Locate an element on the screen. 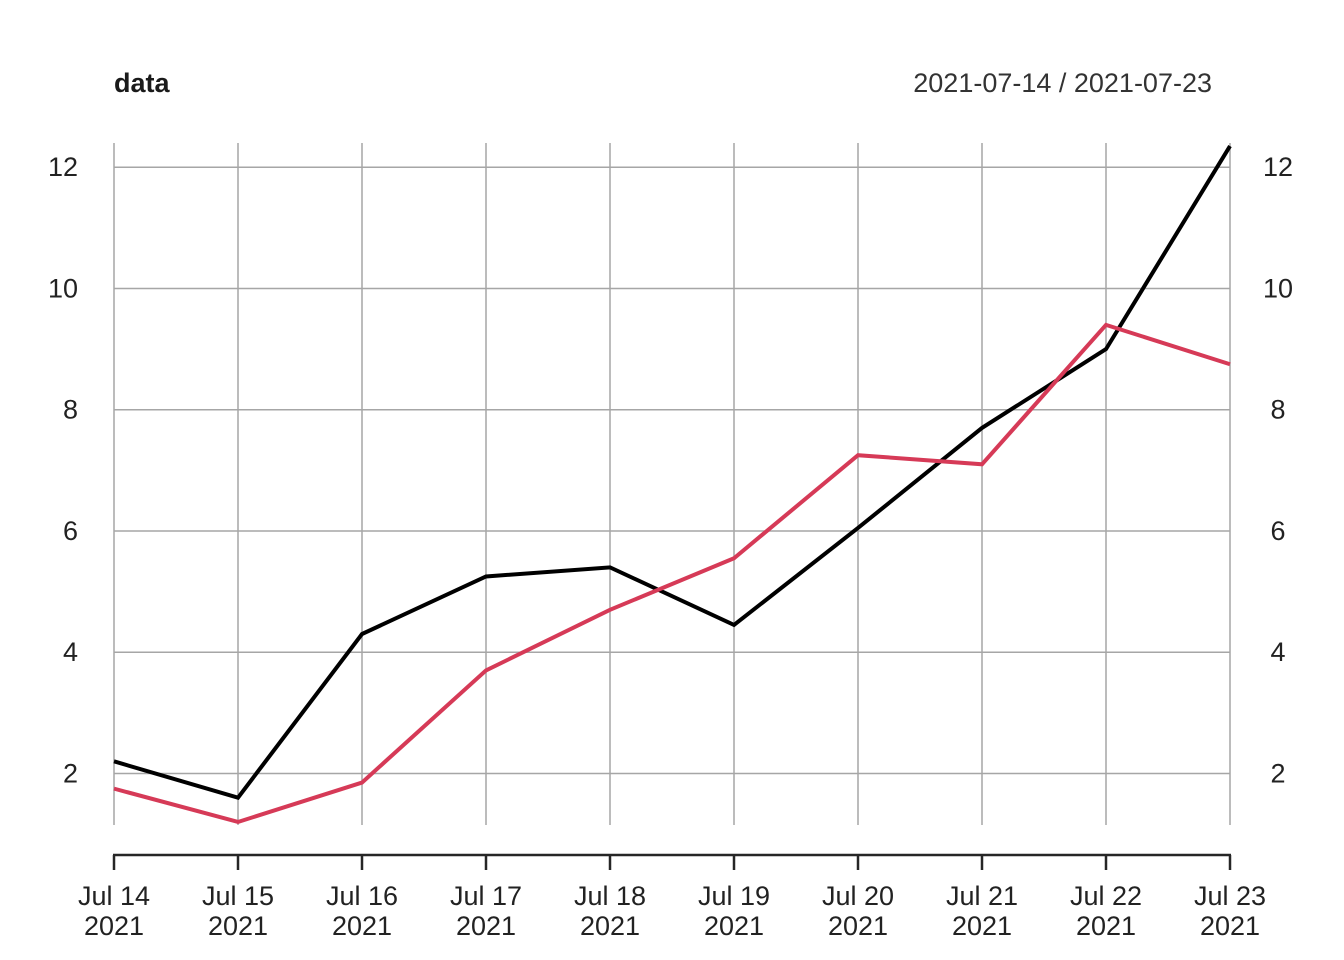 This screenshot has width=1344, height=960. y-tick-label-left: 6 is located at coordinates (70, 531).